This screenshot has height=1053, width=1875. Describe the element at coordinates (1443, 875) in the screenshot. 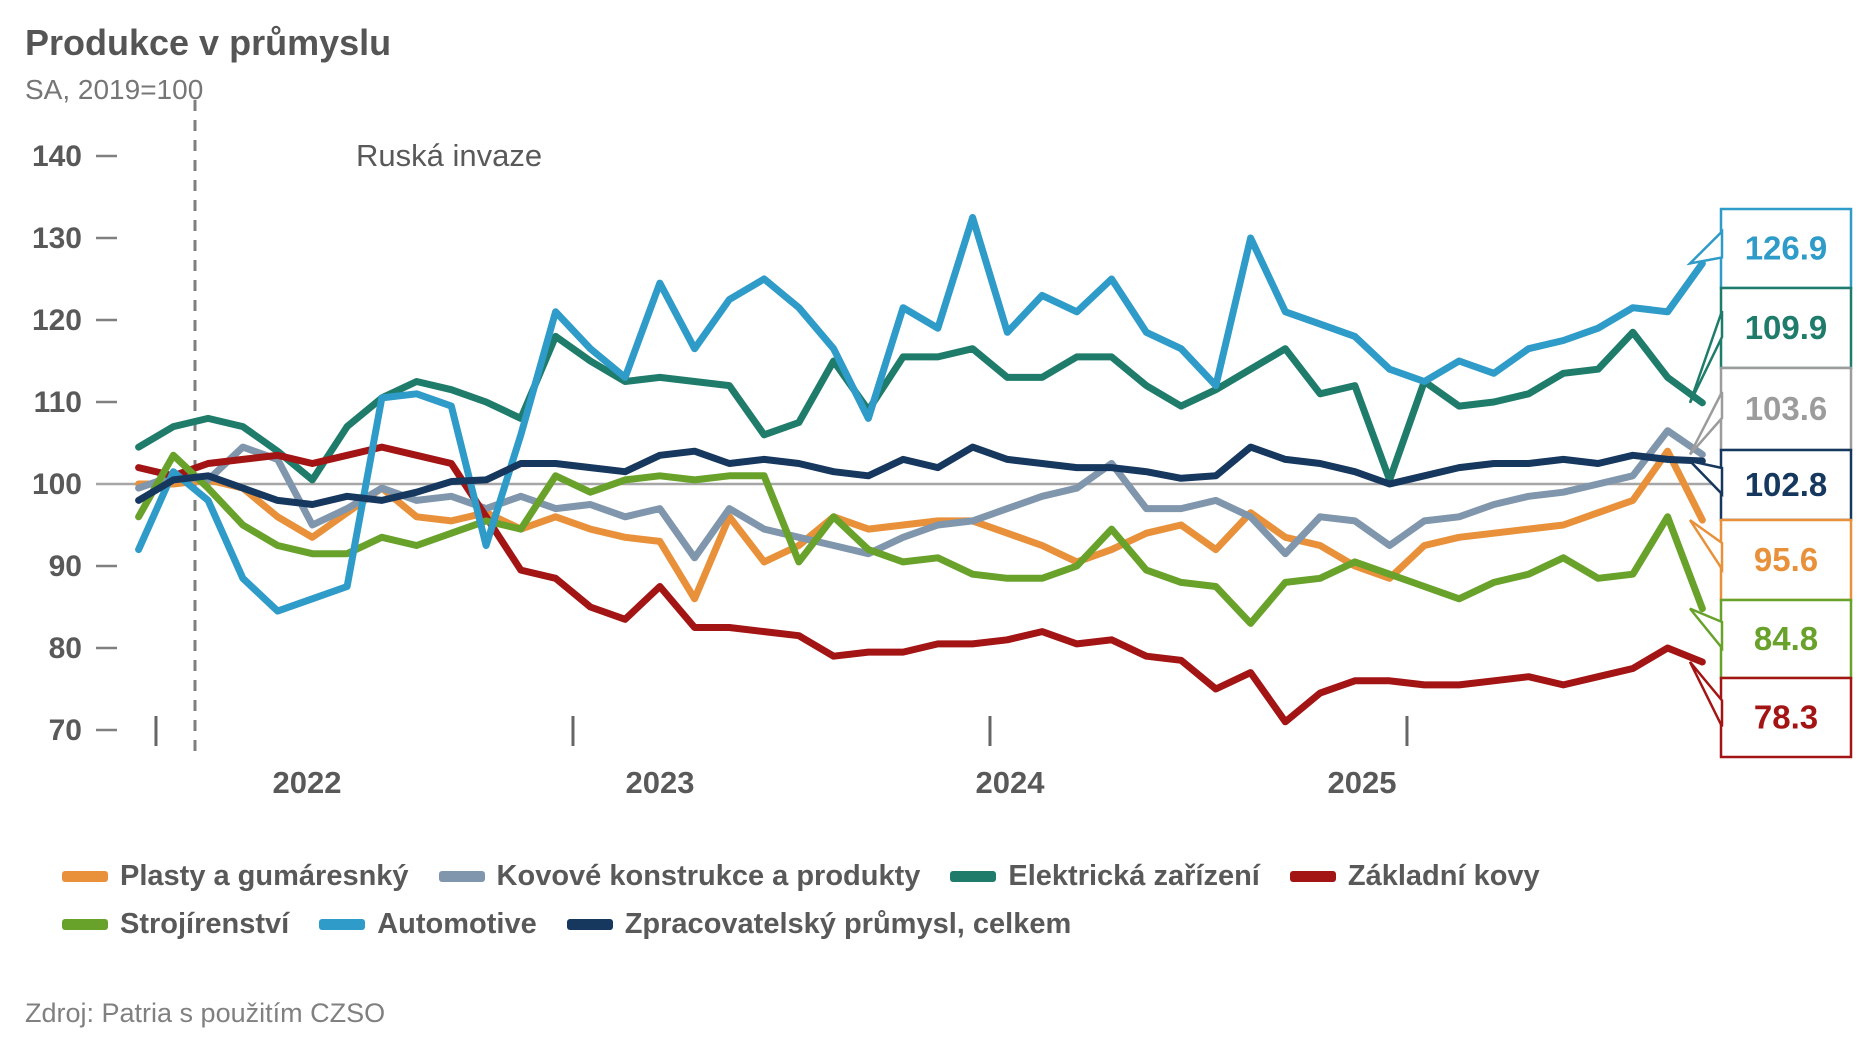

I see `legend-label: Základní kovy` at that location.